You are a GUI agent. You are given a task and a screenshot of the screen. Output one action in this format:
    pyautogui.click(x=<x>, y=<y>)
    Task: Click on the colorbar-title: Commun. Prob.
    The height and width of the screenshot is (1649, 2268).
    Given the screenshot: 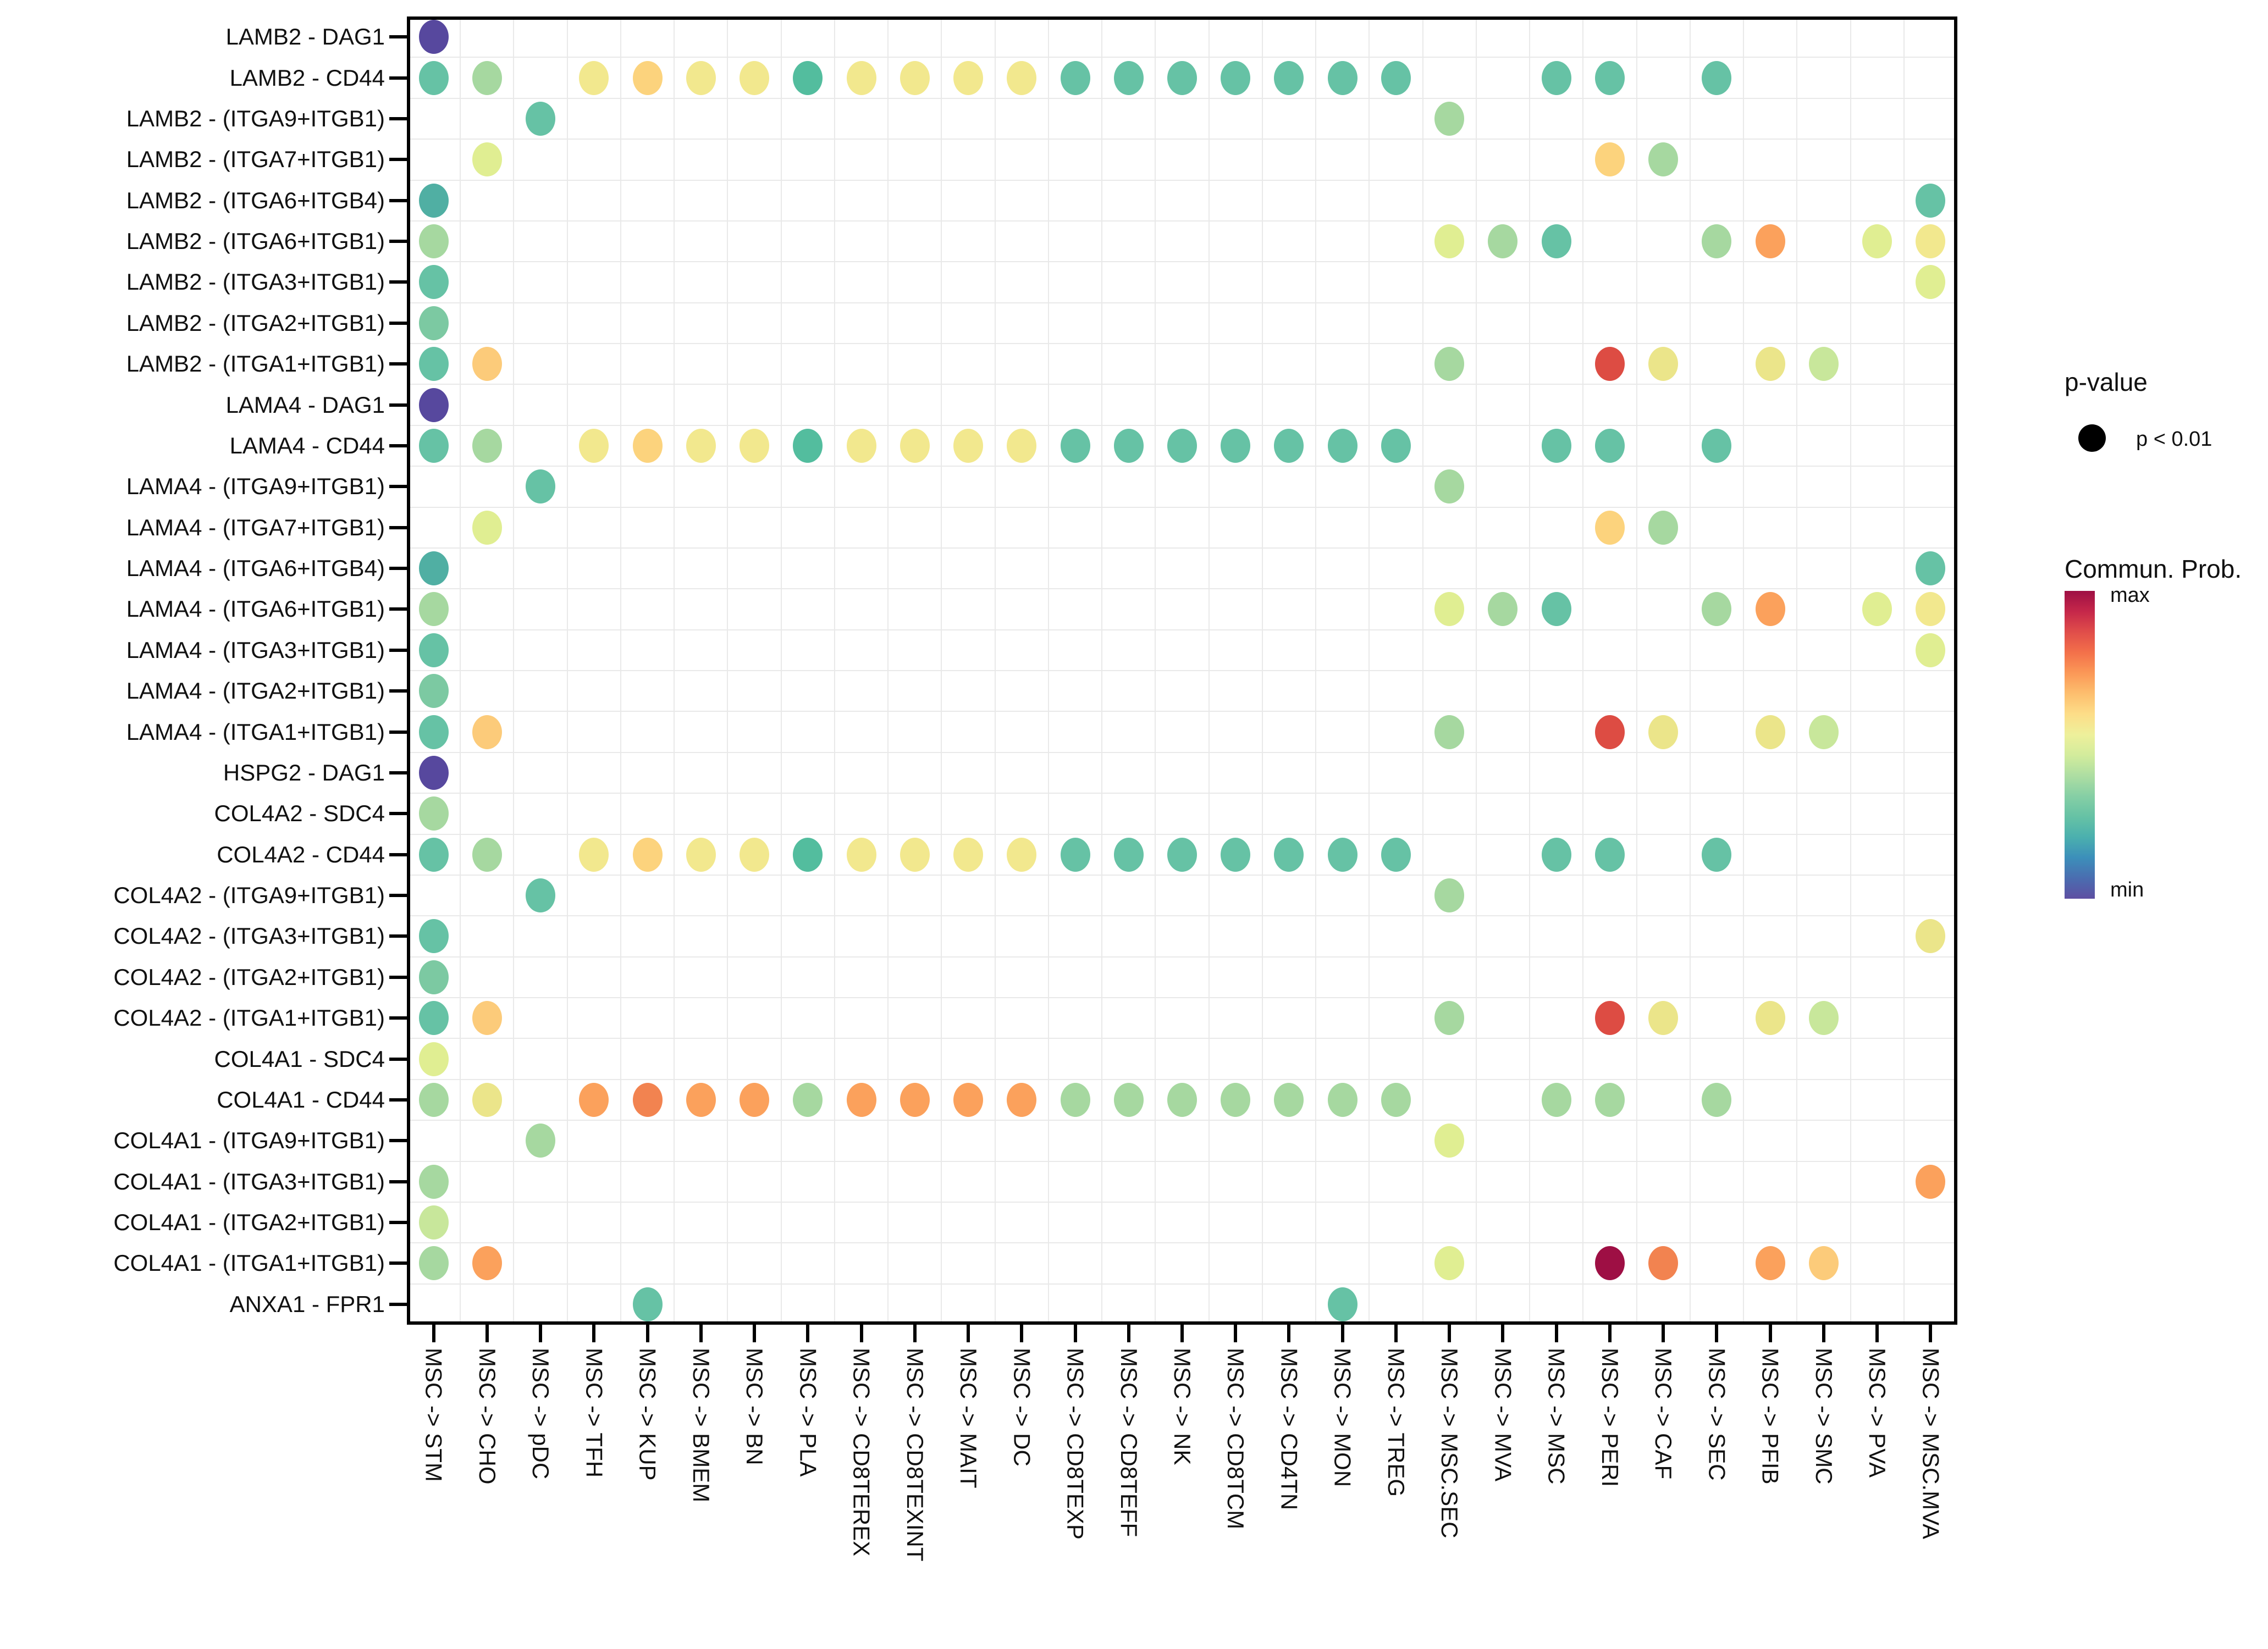 What is the action you would take?
    pyautogui.click(x=2153, y=569)
    